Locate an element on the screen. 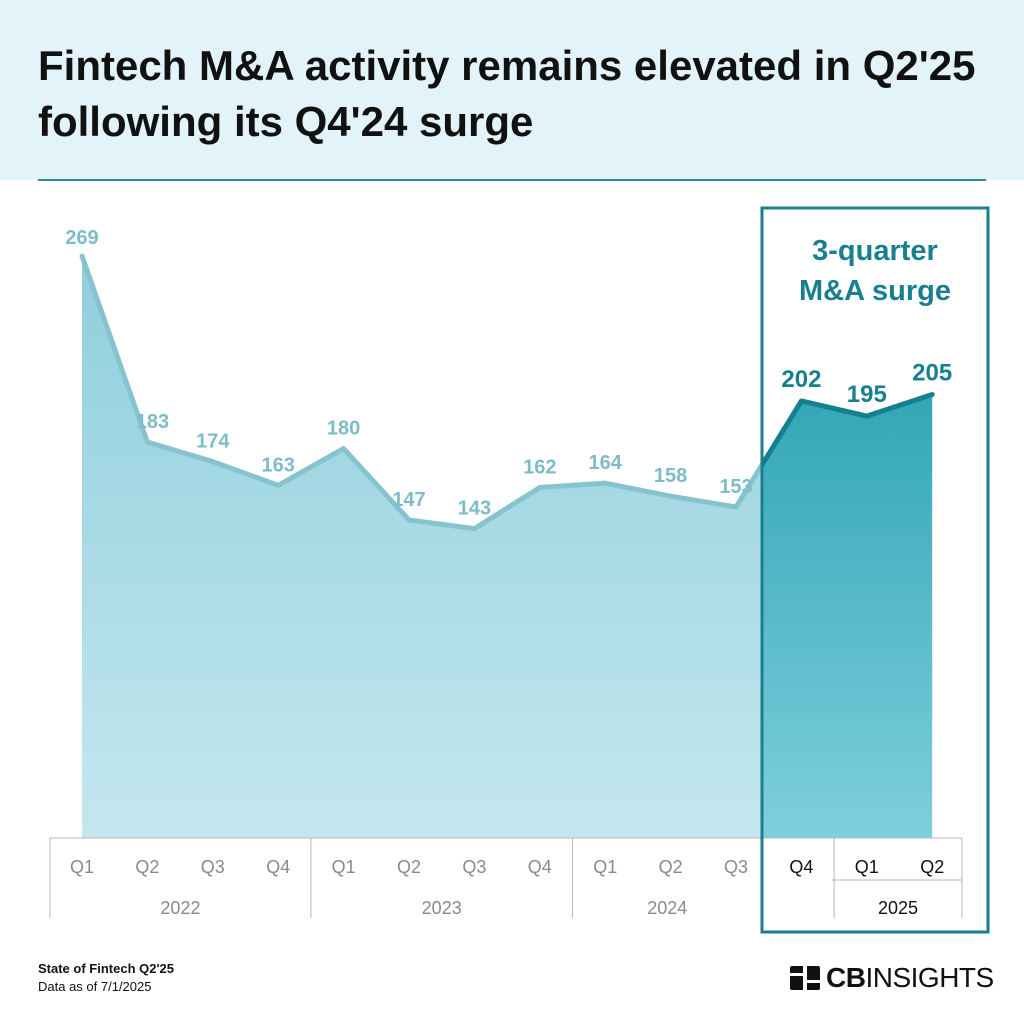  data-label: 202 is located at coordinates (801, 379).